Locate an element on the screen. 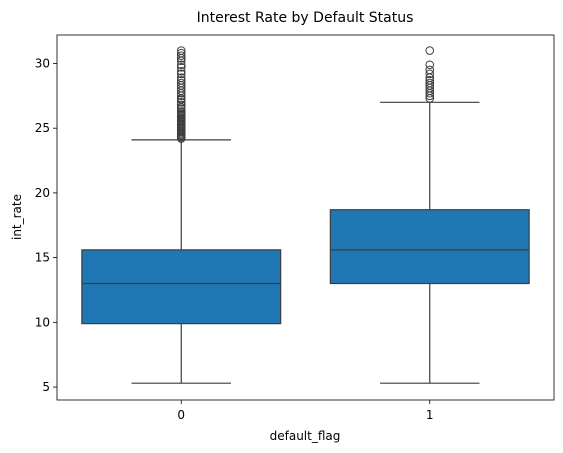 This screenshot has height=453, width=563. y-tick-label: 10 is located at coordinates (42, 322).